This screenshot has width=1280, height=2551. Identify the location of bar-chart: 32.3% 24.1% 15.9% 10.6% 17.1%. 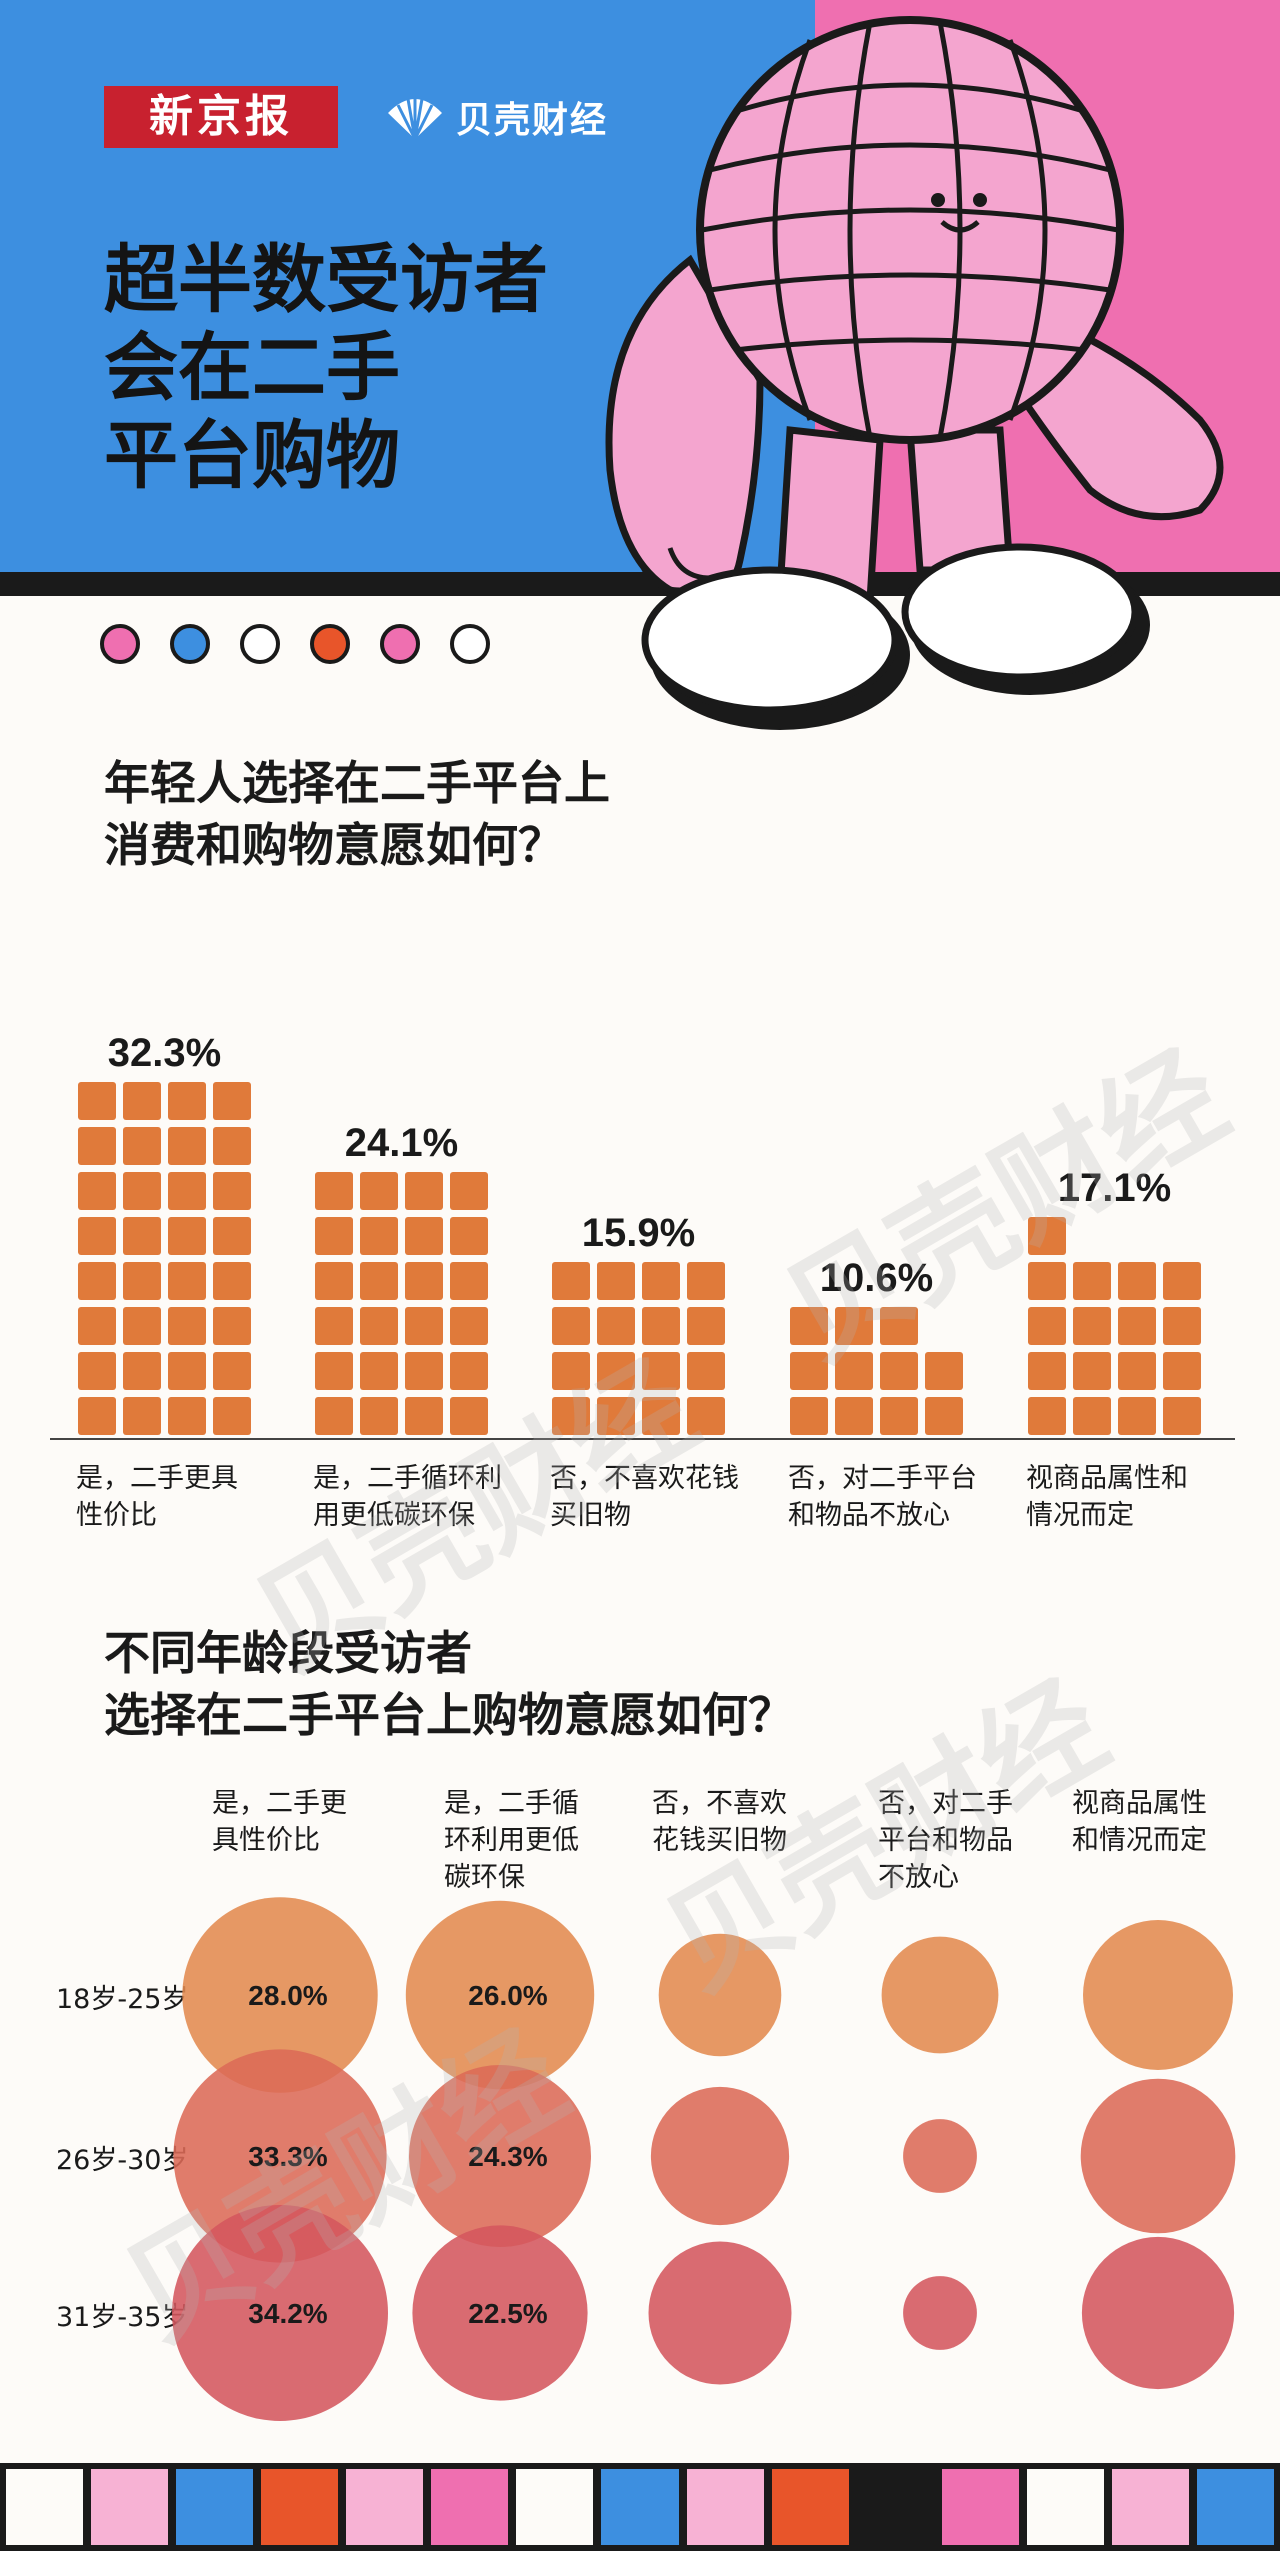
(642, 1235).